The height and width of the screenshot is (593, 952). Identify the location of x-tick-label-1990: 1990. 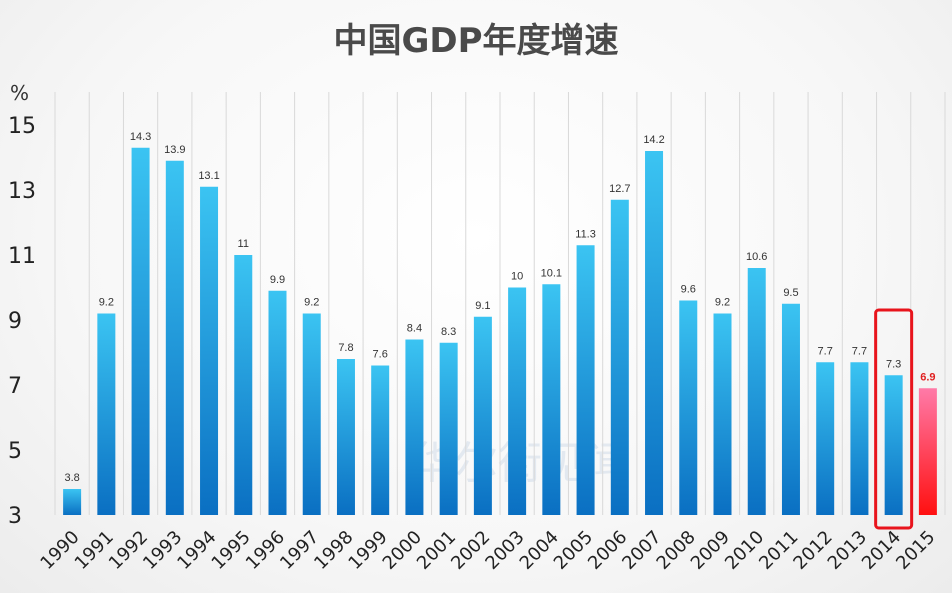
(59, 550).